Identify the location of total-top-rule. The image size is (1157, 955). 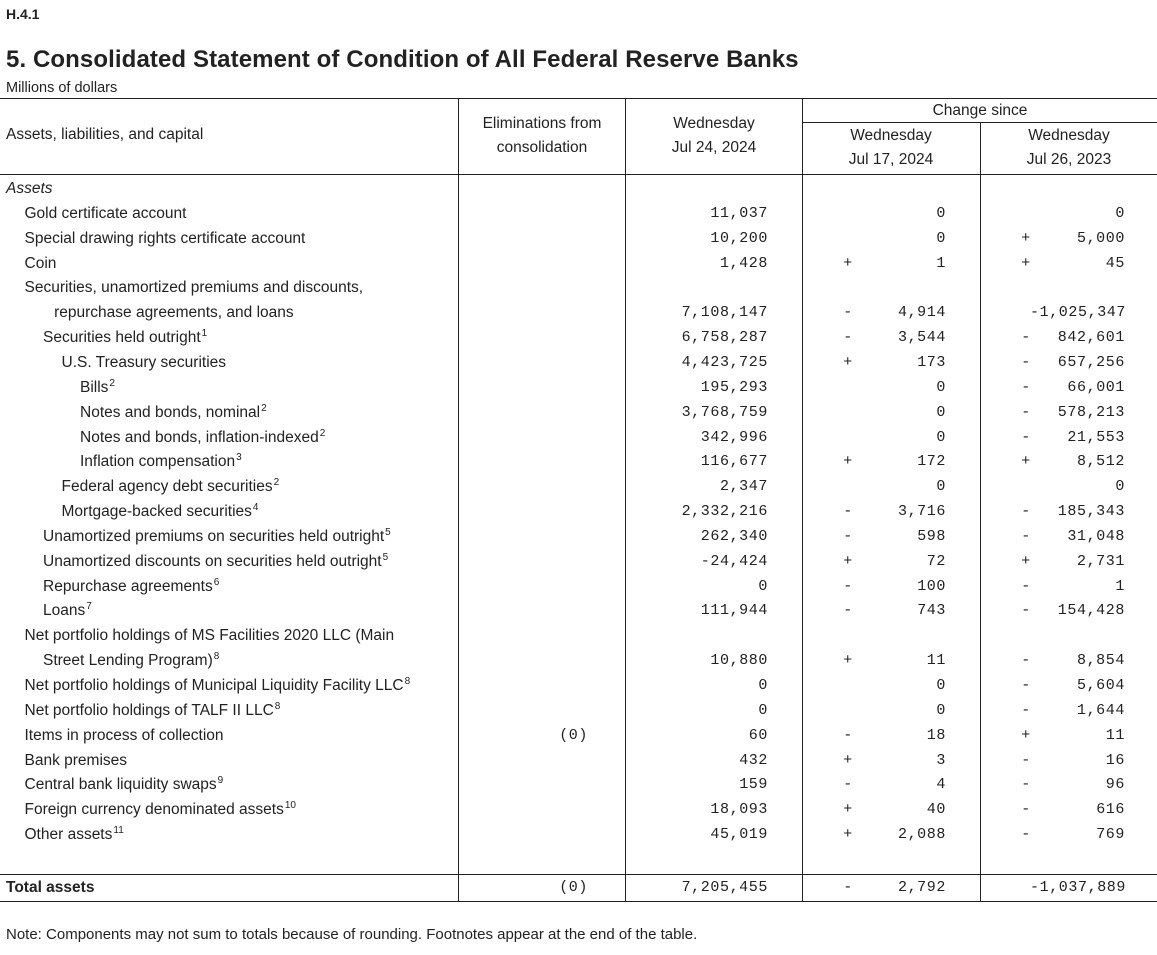
(578, 874).